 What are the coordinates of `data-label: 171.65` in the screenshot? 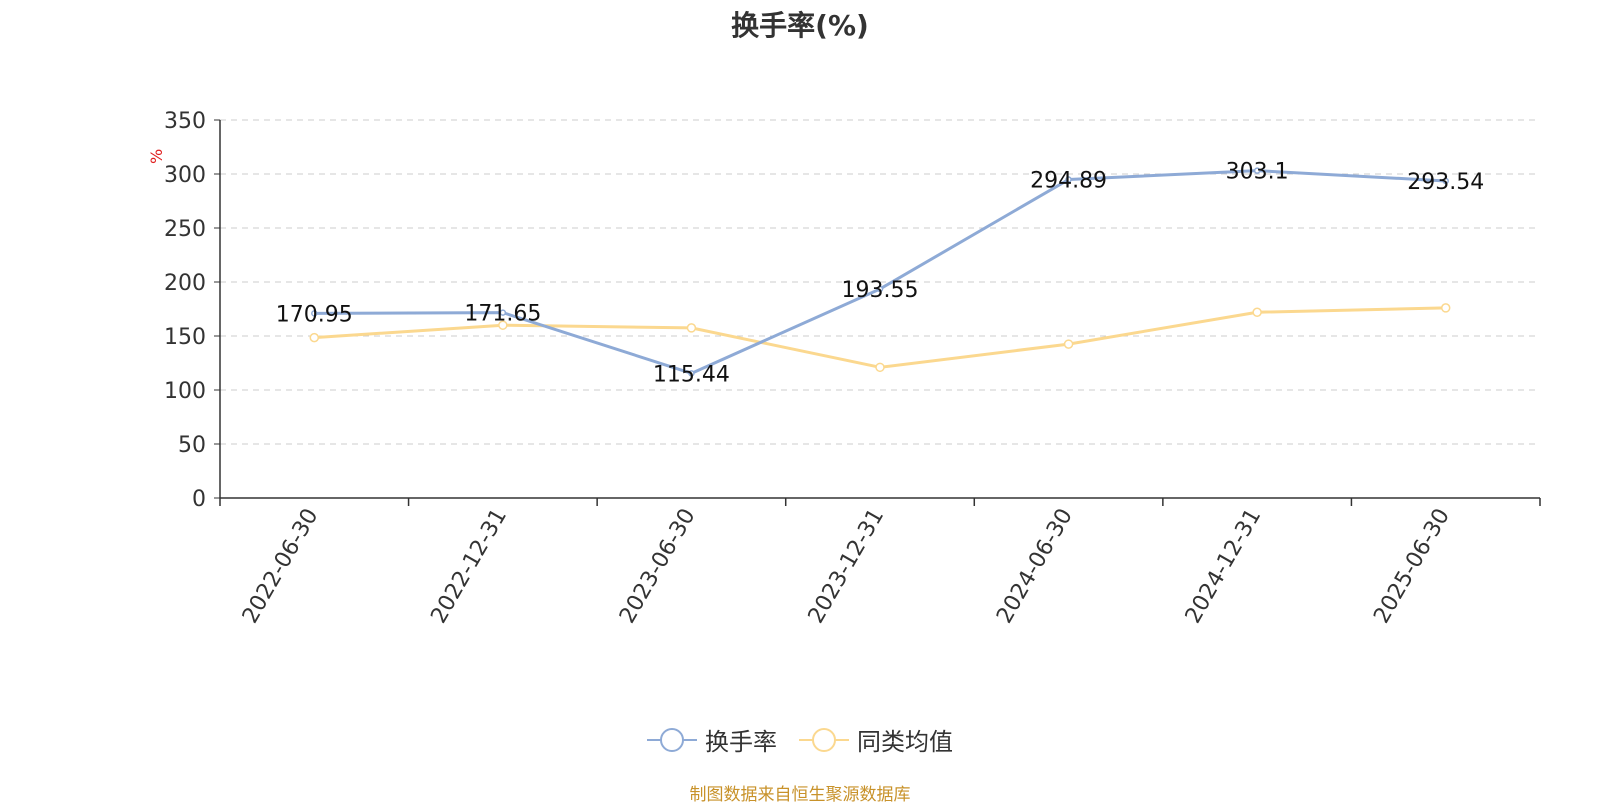 It's located at (502, 314).